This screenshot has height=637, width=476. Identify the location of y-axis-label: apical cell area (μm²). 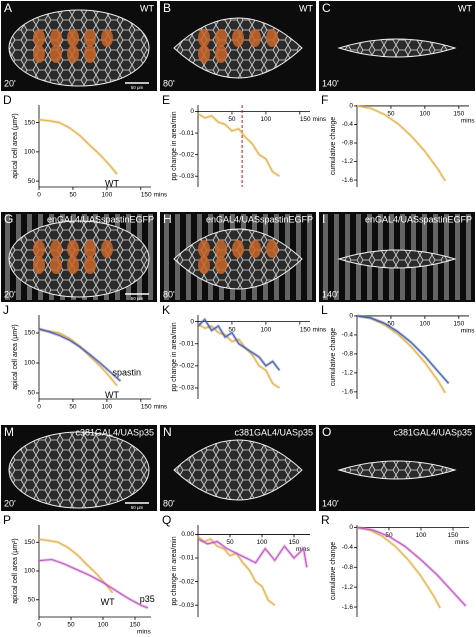
(15, 357).